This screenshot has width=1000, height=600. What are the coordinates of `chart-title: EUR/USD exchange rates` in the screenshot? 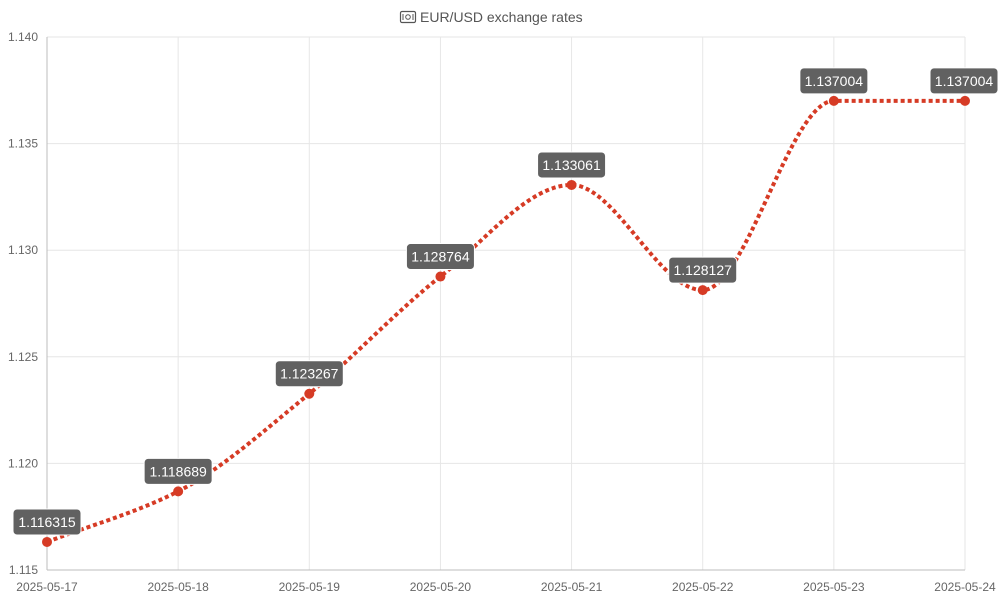 It's located at (491, 17).